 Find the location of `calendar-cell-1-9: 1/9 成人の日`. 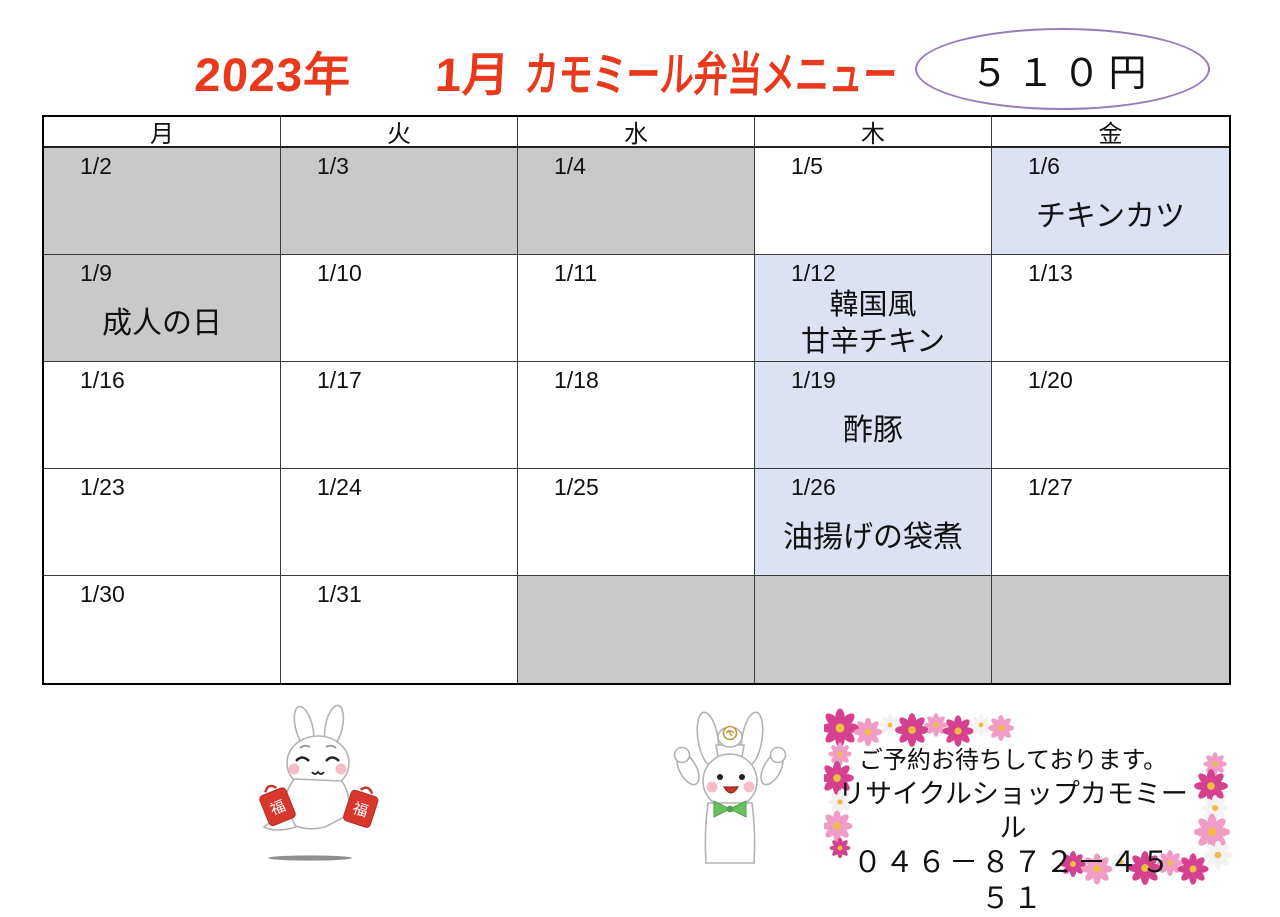

calendar-cell-1-9: 1/9 成人の日 is located at coordinates (162, 308).